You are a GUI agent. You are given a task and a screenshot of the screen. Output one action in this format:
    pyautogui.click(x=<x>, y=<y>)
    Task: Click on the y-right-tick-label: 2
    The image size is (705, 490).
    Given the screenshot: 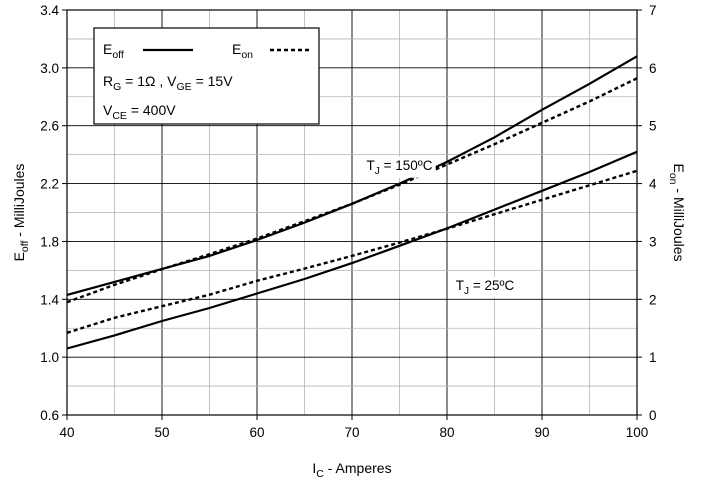 What is the action you would take?
    pyautogui.click(x=653, y=299)
    